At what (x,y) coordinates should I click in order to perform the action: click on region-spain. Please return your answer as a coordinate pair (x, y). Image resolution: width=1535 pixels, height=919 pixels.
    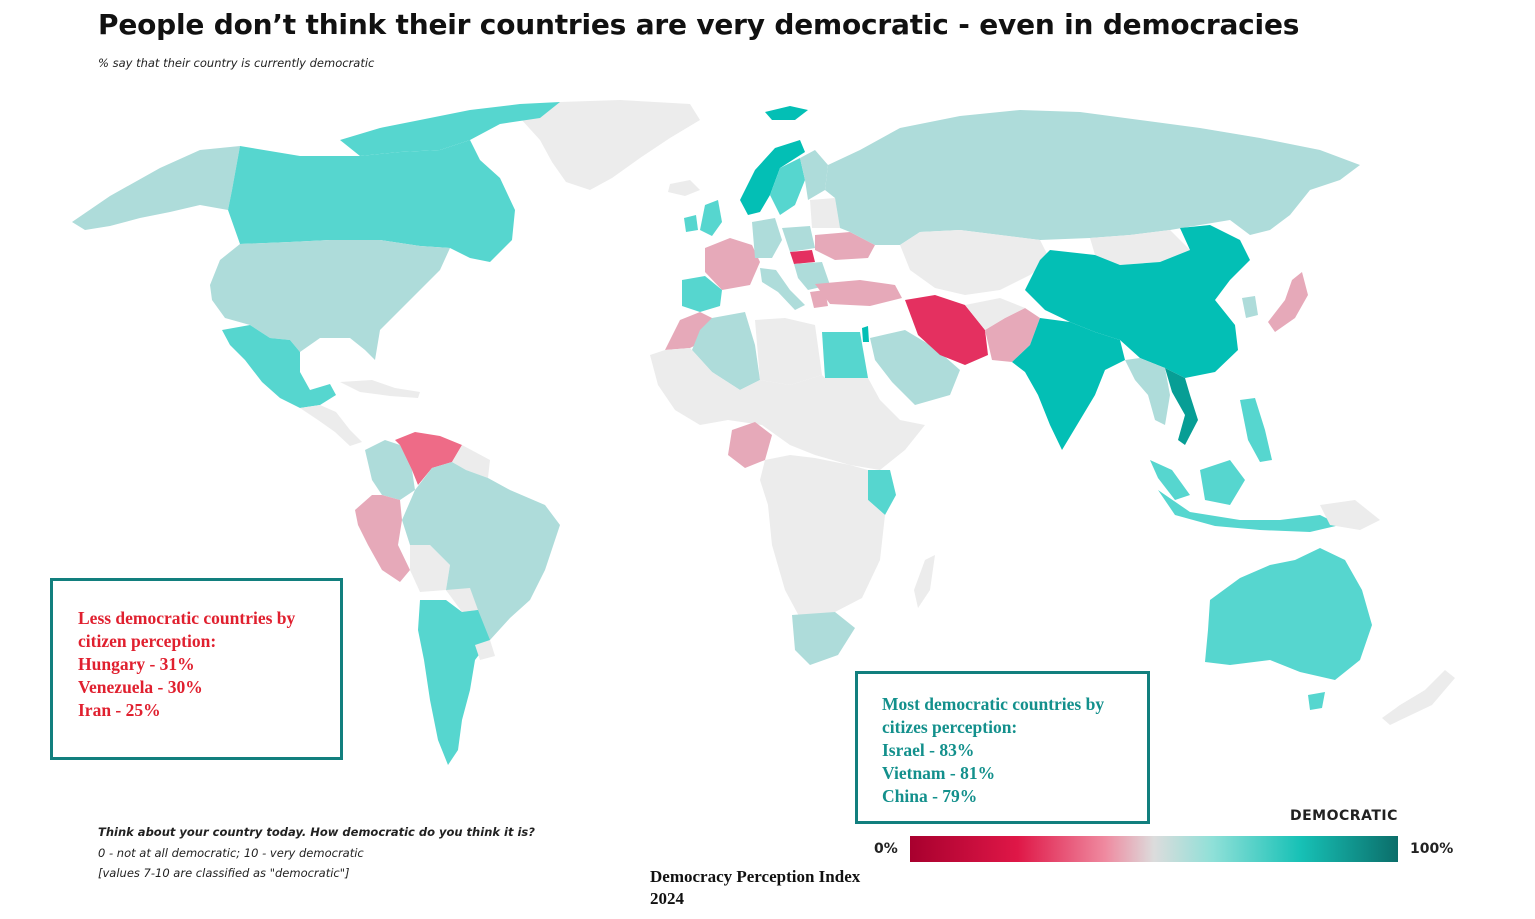
    Looking at the image, I should click on (702, 294).